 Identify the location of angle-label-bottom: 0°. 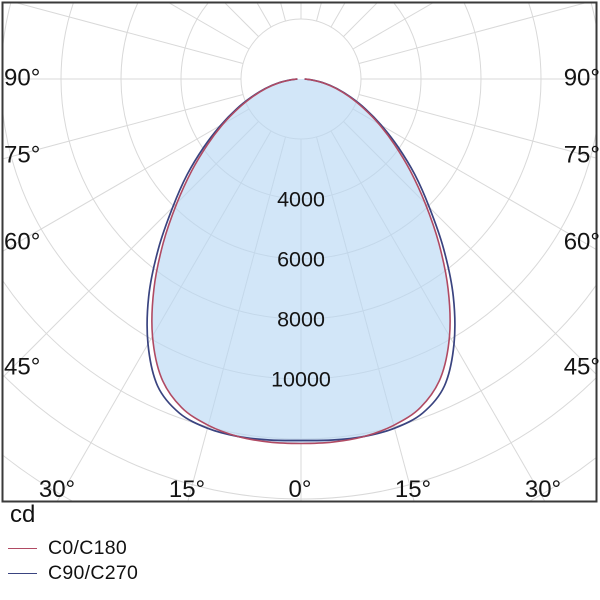
(300, 489).